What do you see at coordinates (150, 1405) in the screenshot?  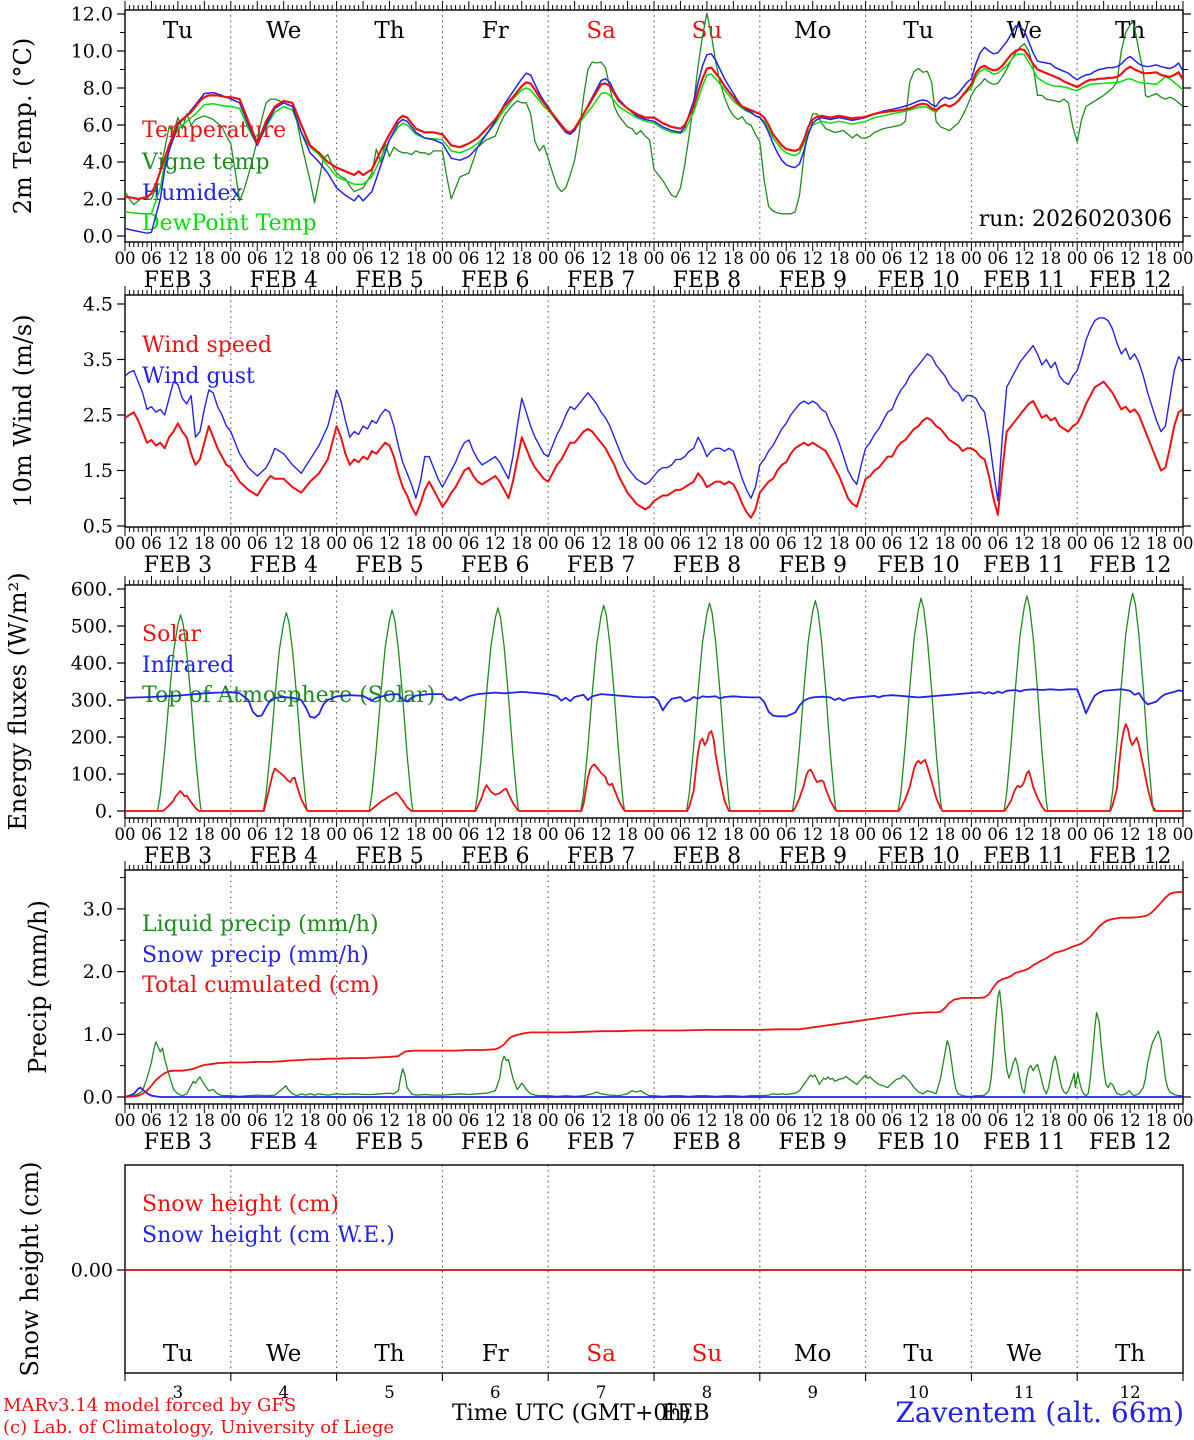 I see `model-credit-line1: MARv3.14 model forced by GFS` at bounding box center [150, 1405].